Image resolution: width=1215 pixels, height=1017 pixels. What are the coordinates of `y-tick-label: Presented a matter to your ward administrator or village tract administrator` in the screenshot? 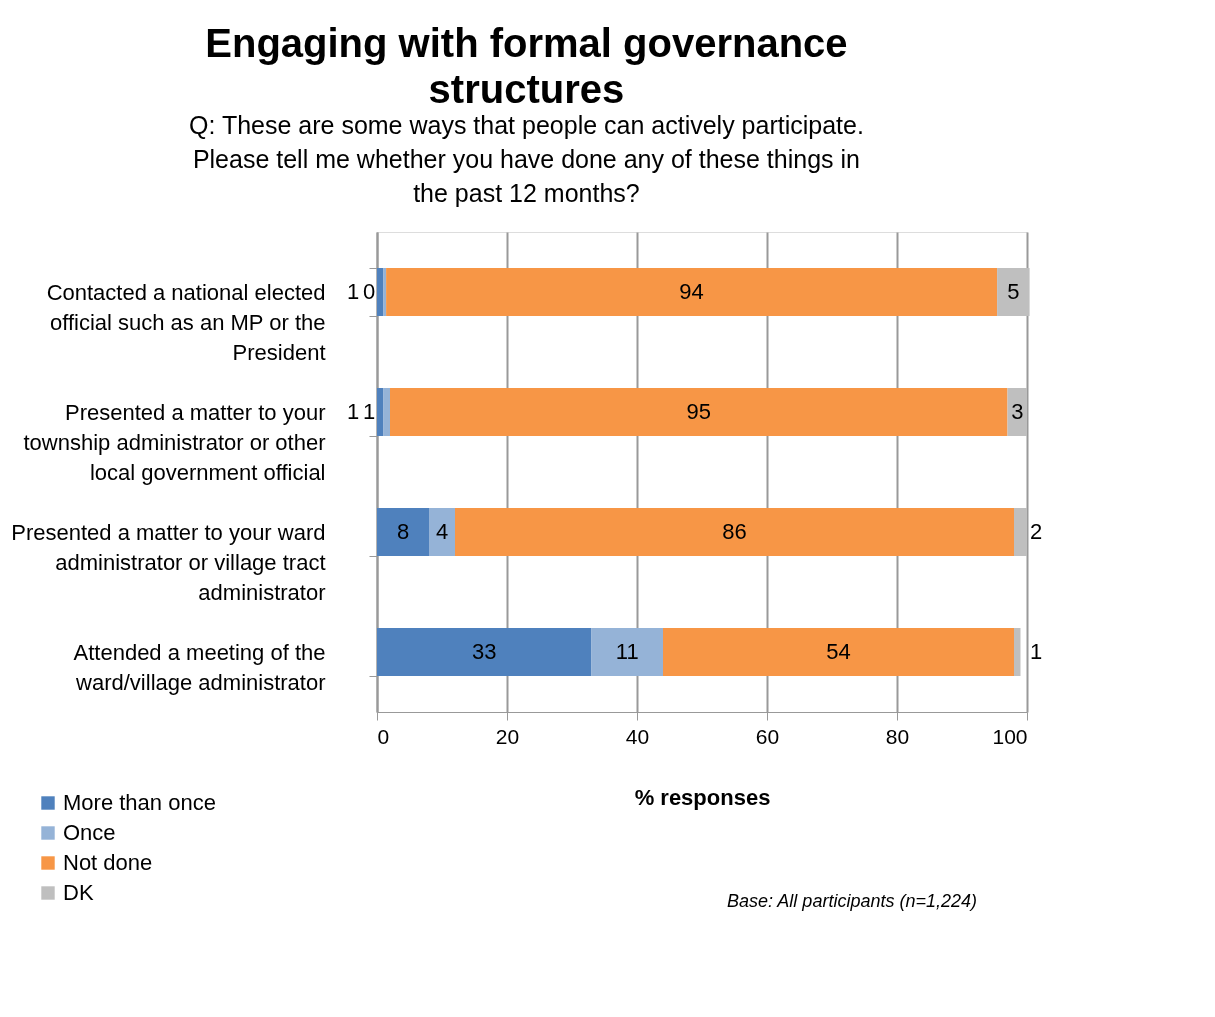 It's located at (168, 562).